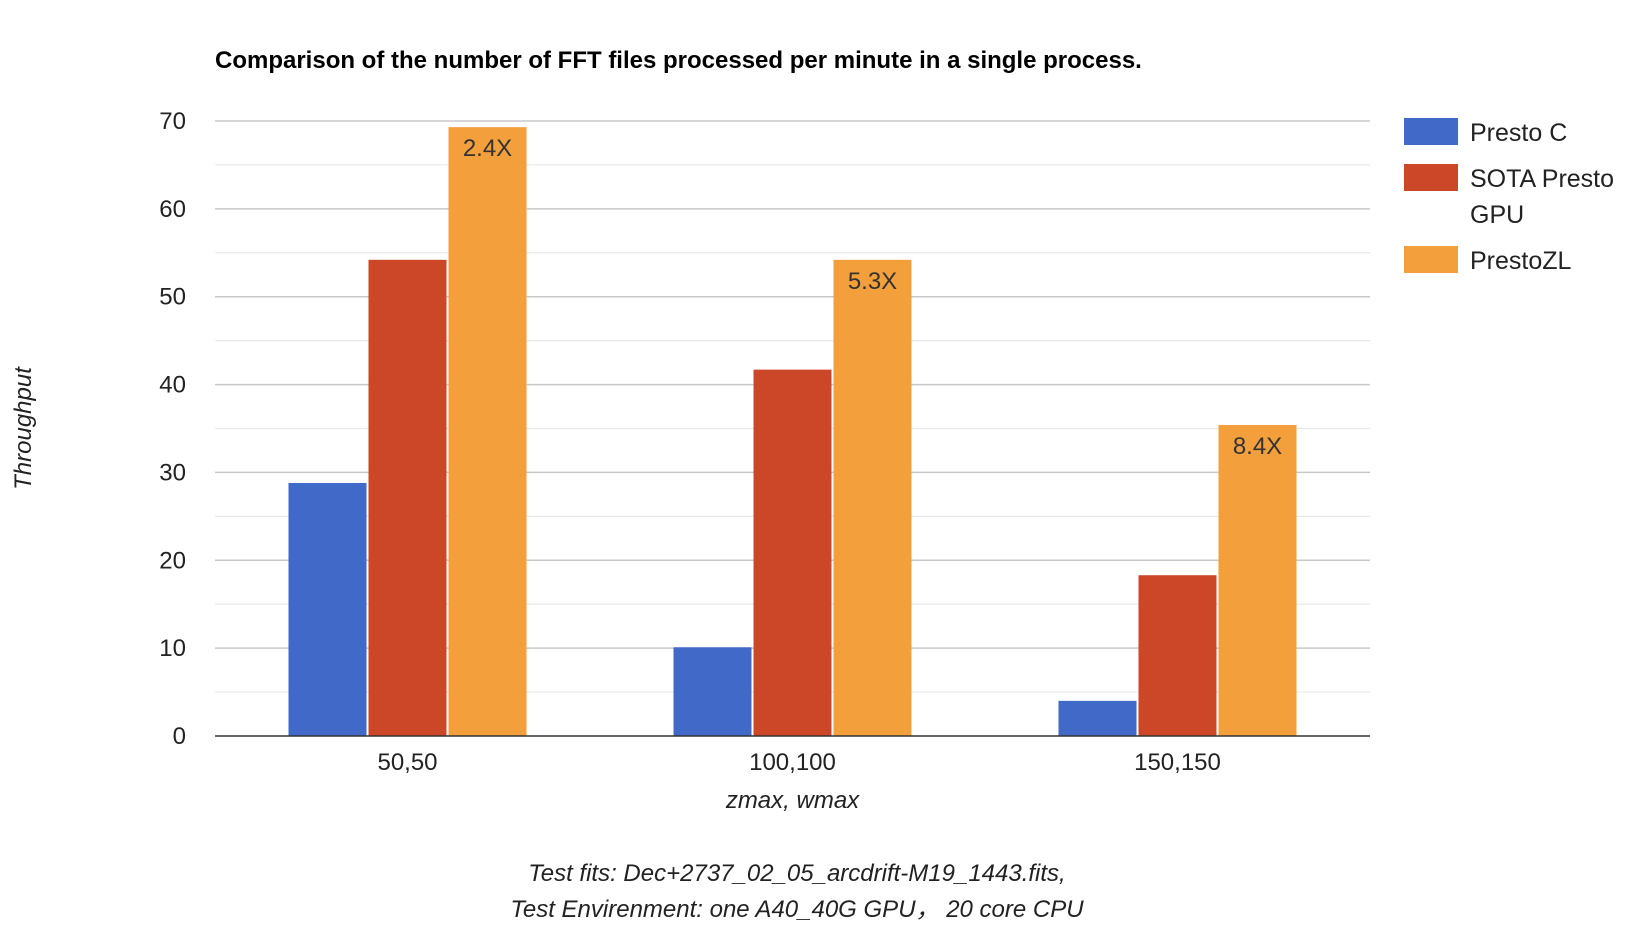 Image resolution: width=1638 pixels, height=946 pixels. I want to click on y-tick-label: 70, so click(172, 121).